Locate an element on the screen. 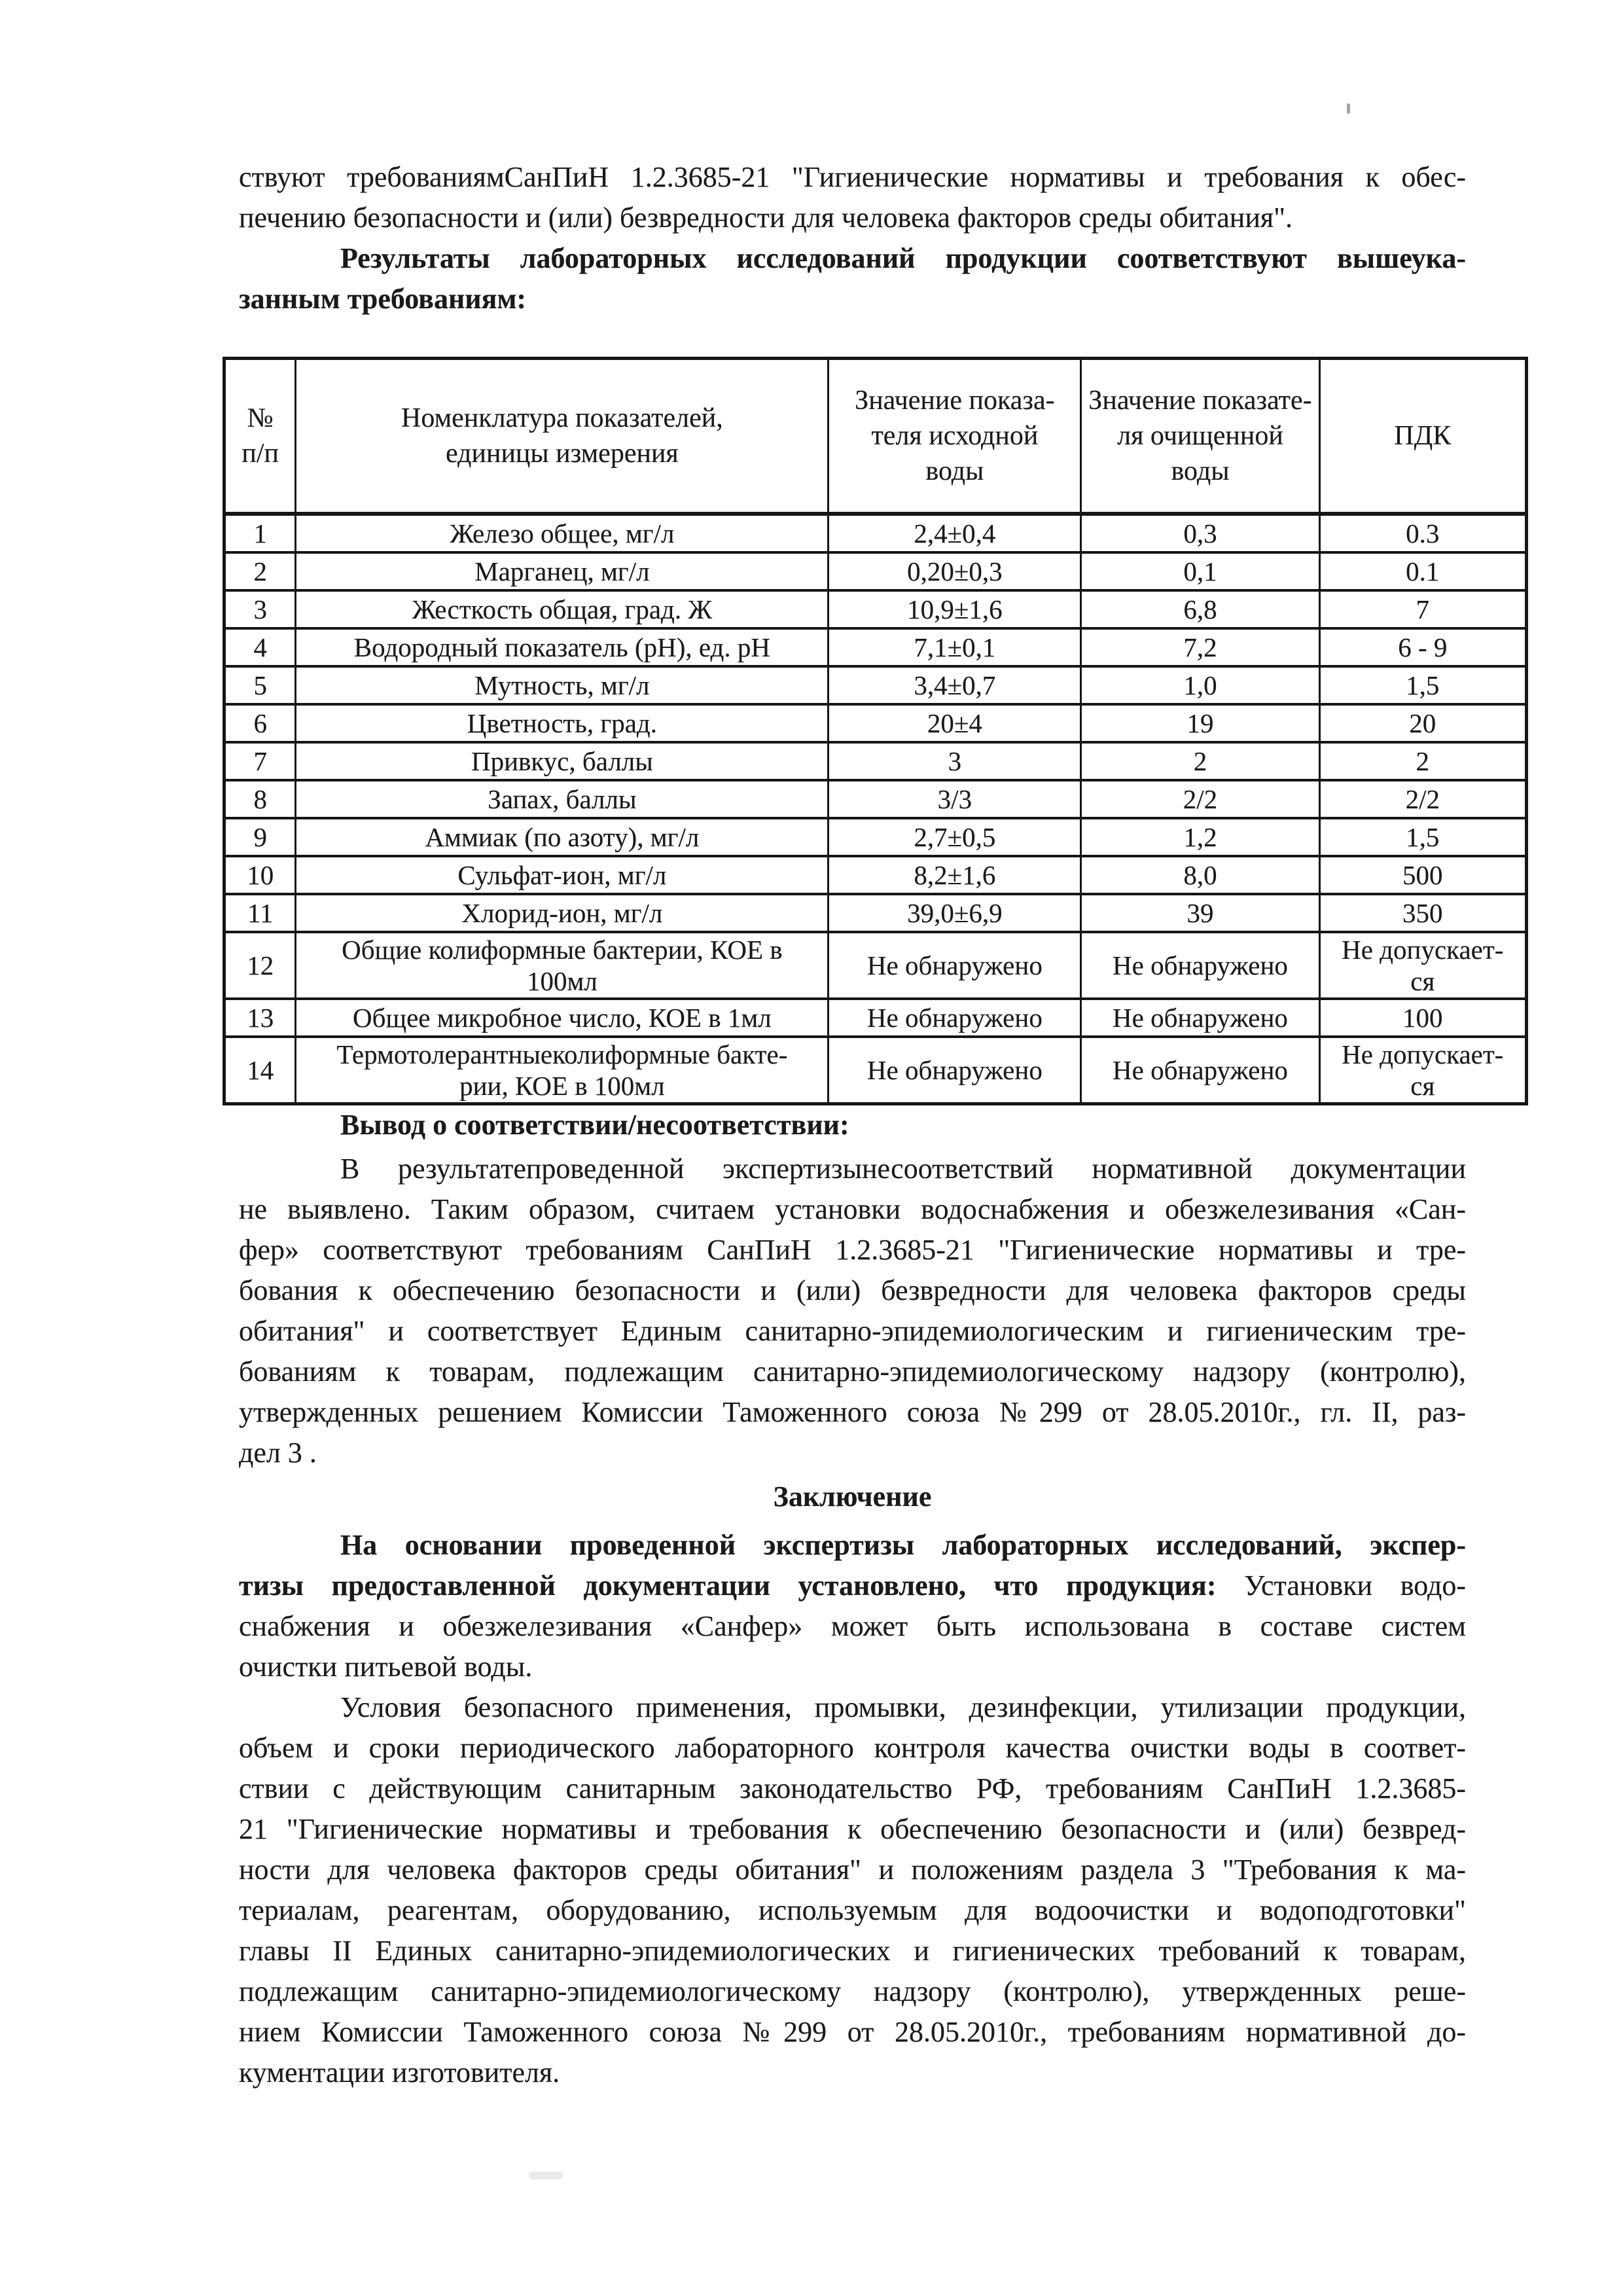 This screenshot has height=2296, width=1623. cell-indicator-name: Мутность, мг/л is located at coordinates (562, 685).